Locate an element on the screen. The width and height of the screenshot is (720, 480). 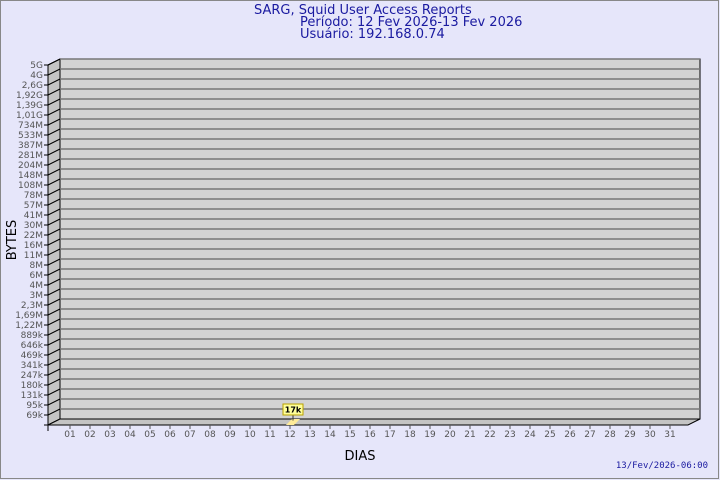
y-tick-label: 2,3M is located at coordinates (32, 306).